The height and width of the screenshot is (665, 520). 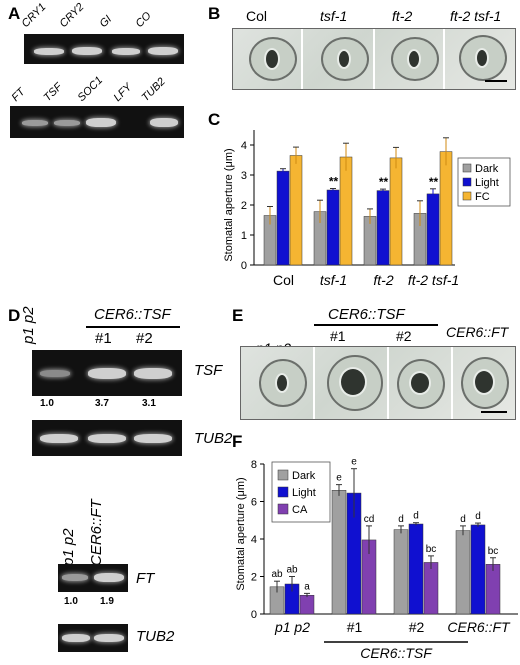 I want to click on lane-label: SOC1, so click(x=90, y=89).